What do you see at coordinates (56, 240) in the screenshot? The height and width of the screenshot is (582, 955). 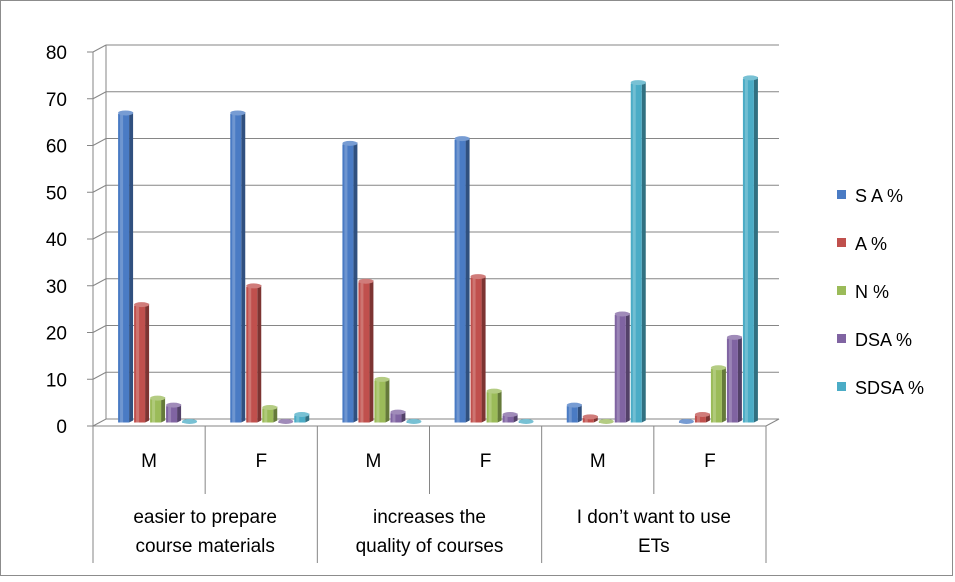 I see `y-tick-labels: 0 10 20 30 40 50 60 70 80` at bounding box center [56, 240].